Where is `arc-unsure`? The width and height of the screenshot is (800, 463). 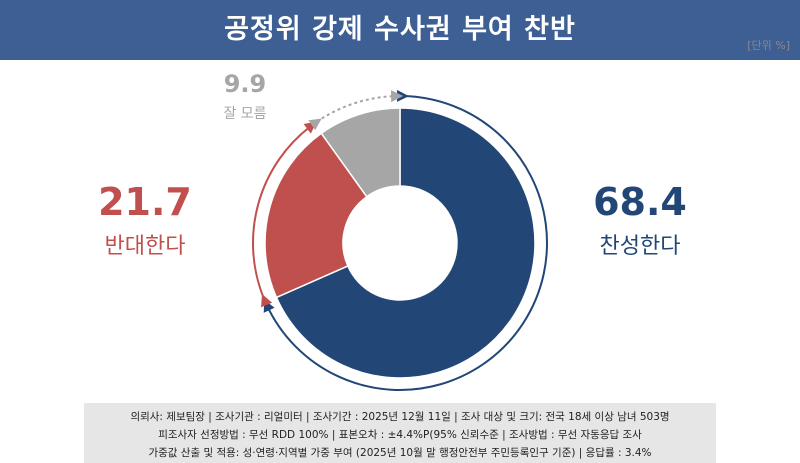 arc-unsure is located at coordinates (356, 110).